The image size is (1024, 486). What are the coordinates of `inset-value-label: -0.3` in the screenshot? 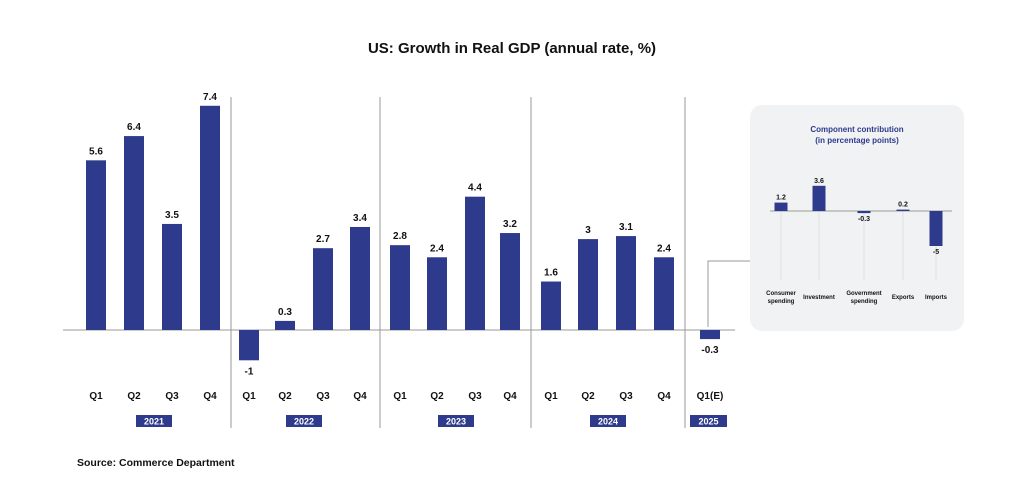 It's located at (864, 219).